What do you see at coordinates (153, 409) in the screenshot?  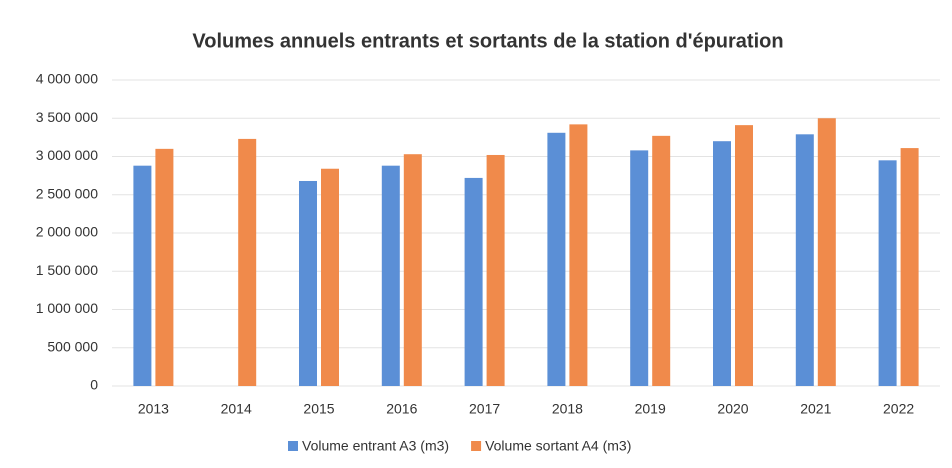 I see `x-tick-label: 2013` at bounding box center [153, 409].